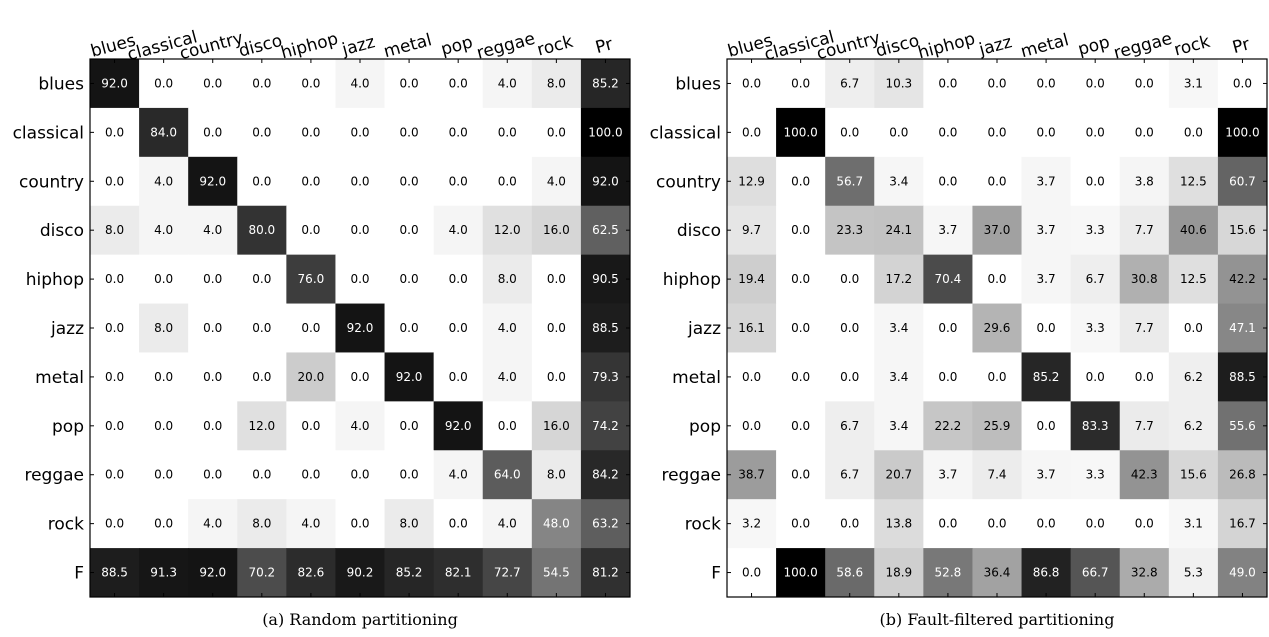  I want to click on cell-value-label: 10.3, so click(898, 83).